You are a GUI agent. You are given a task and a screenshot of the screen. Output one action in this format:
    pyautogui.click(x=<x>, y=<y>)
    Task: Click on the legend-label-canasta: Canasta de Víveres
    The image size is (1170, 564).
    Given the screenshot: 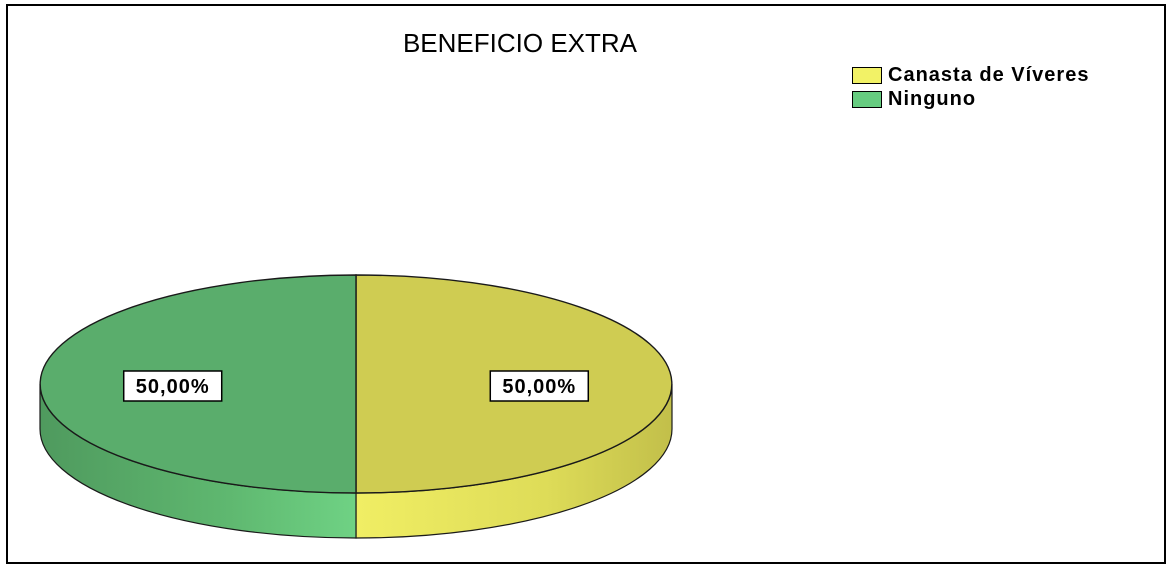 What is the action you would take?
    pyautogui.click(x=989, y=74)
    